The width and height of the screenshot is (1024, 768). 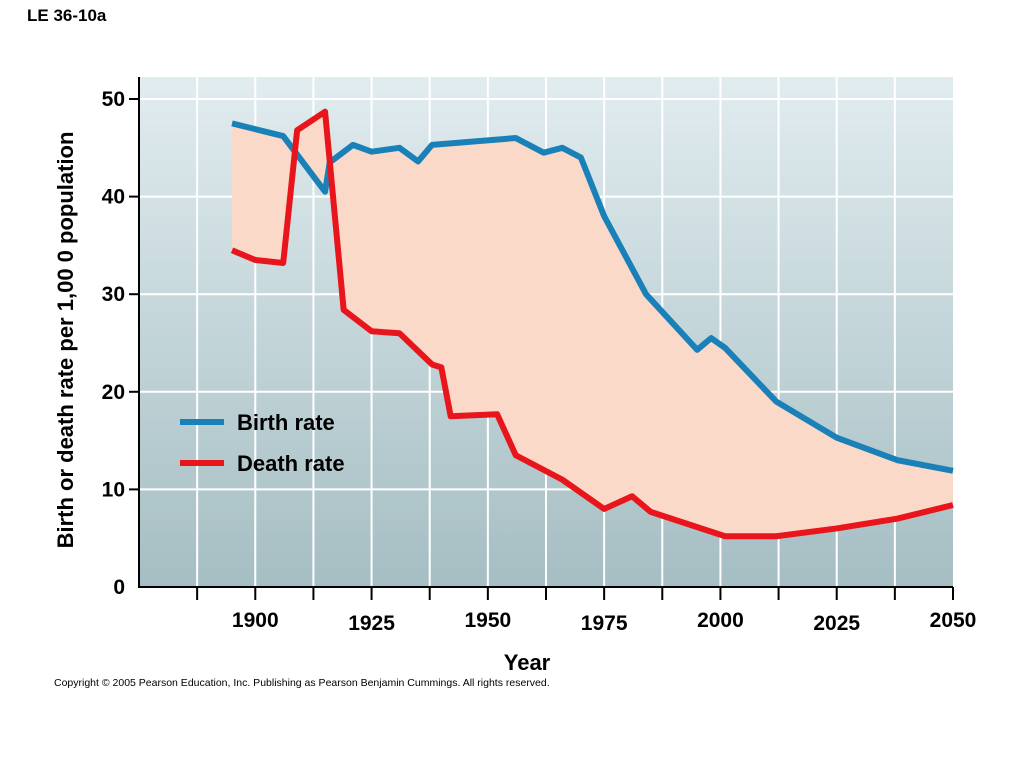 I want to click on x-tick-label: 1950, so click(x=487, y=620).